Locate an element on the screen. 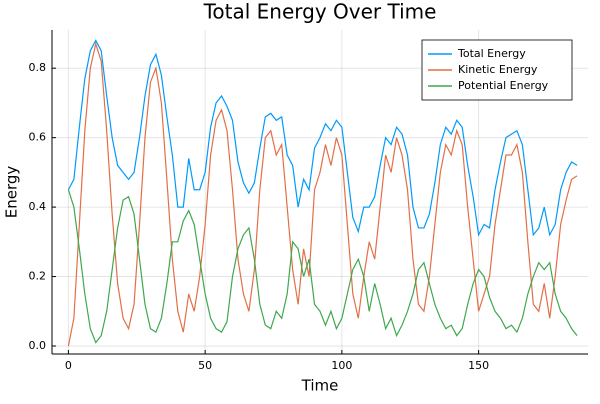 The height and width of the screenshot is (404, 600). x-tick-label: 100 is located at coordinates (341, 365).